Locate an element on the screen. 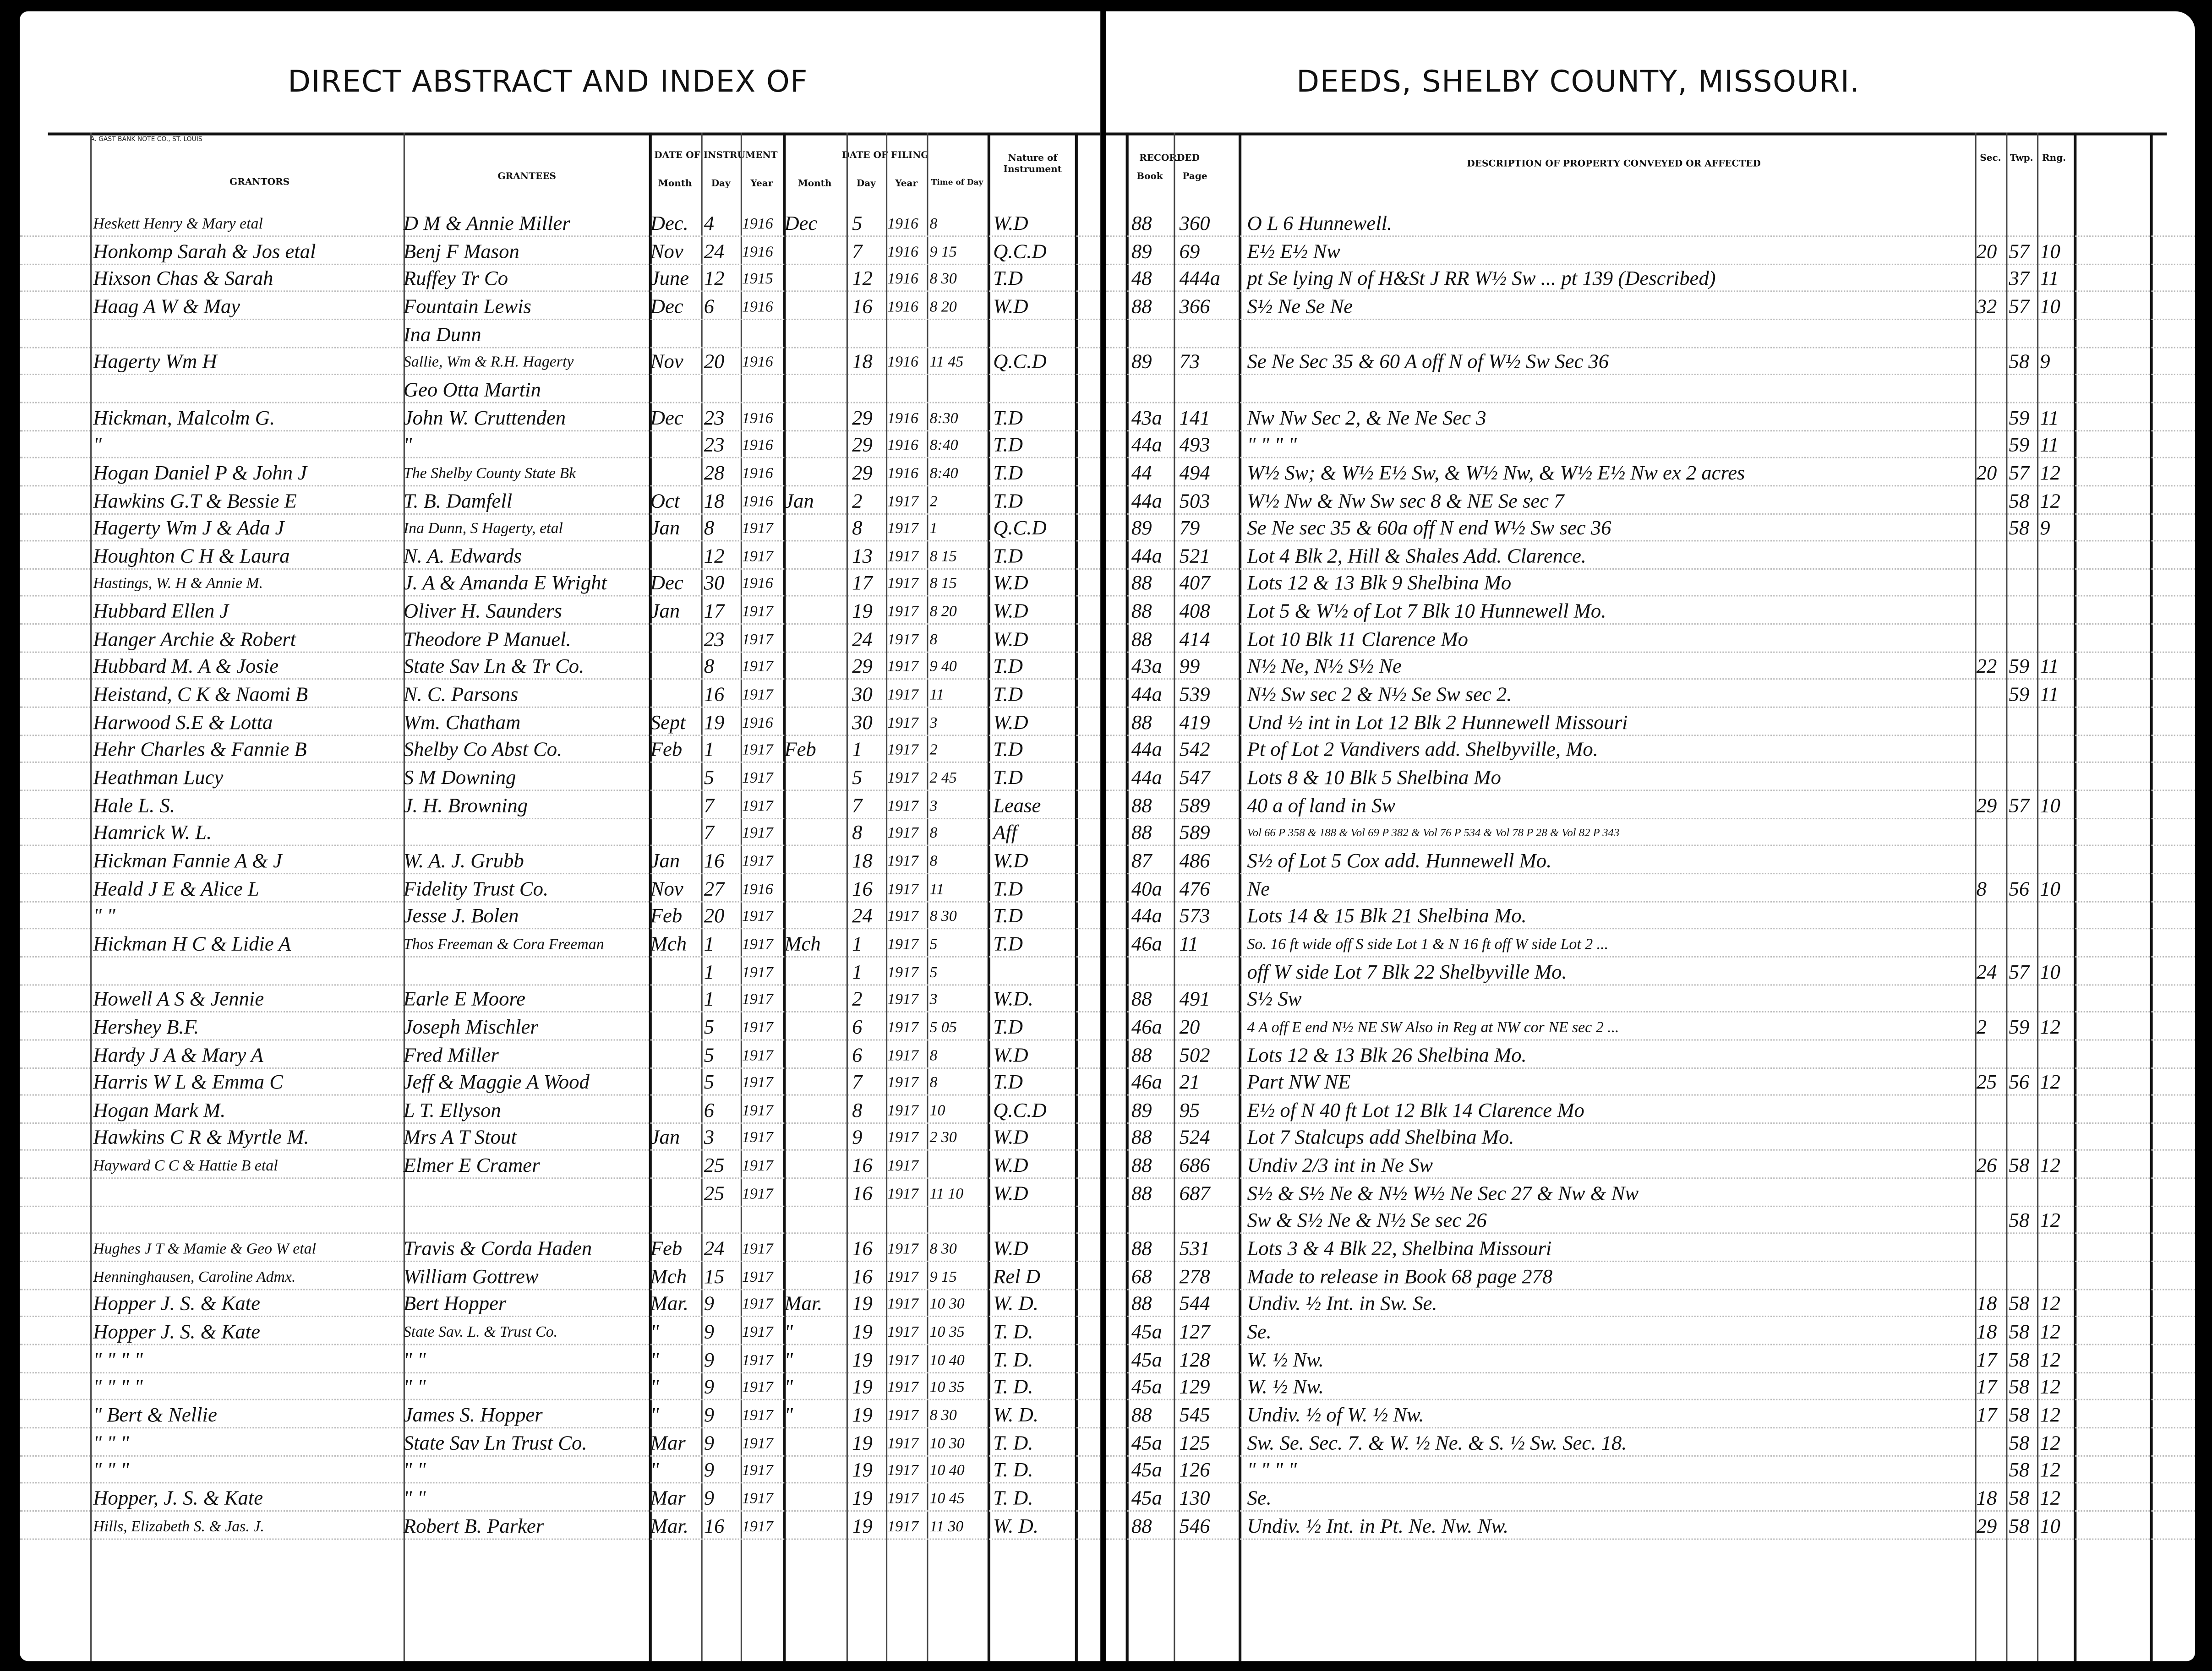  filing-day: 2 is located at coordinates (857, 501).